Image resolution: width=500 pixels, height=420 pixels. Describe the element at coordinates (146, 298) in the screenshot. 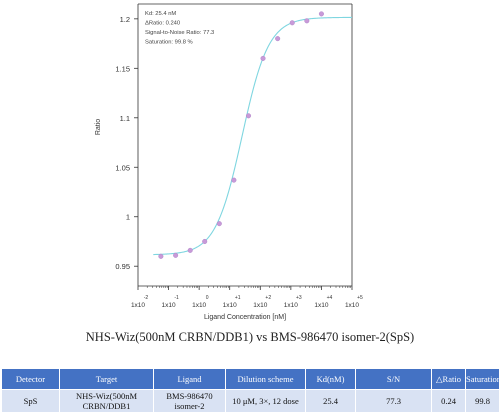

I see `x-tick-exponent: -2` at that location.